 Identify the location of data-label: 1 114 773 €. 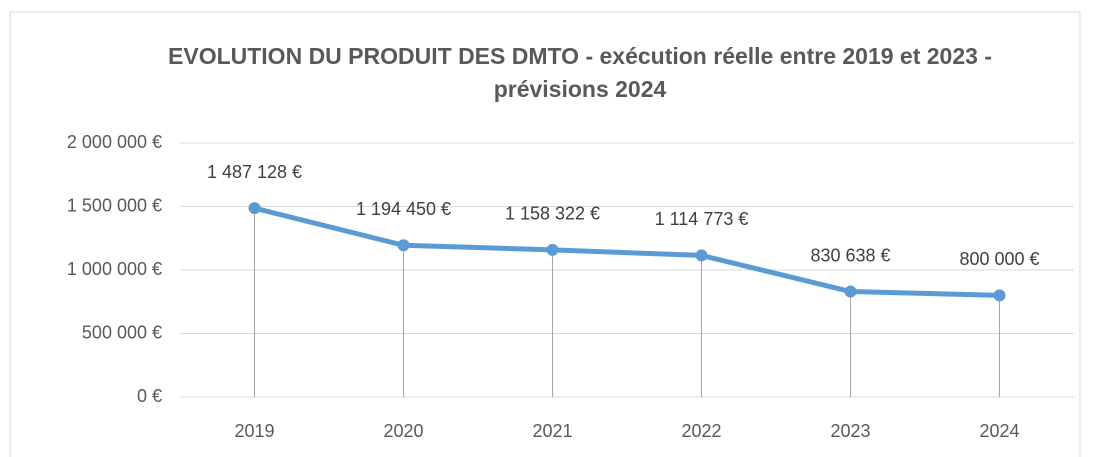
(702, 219).